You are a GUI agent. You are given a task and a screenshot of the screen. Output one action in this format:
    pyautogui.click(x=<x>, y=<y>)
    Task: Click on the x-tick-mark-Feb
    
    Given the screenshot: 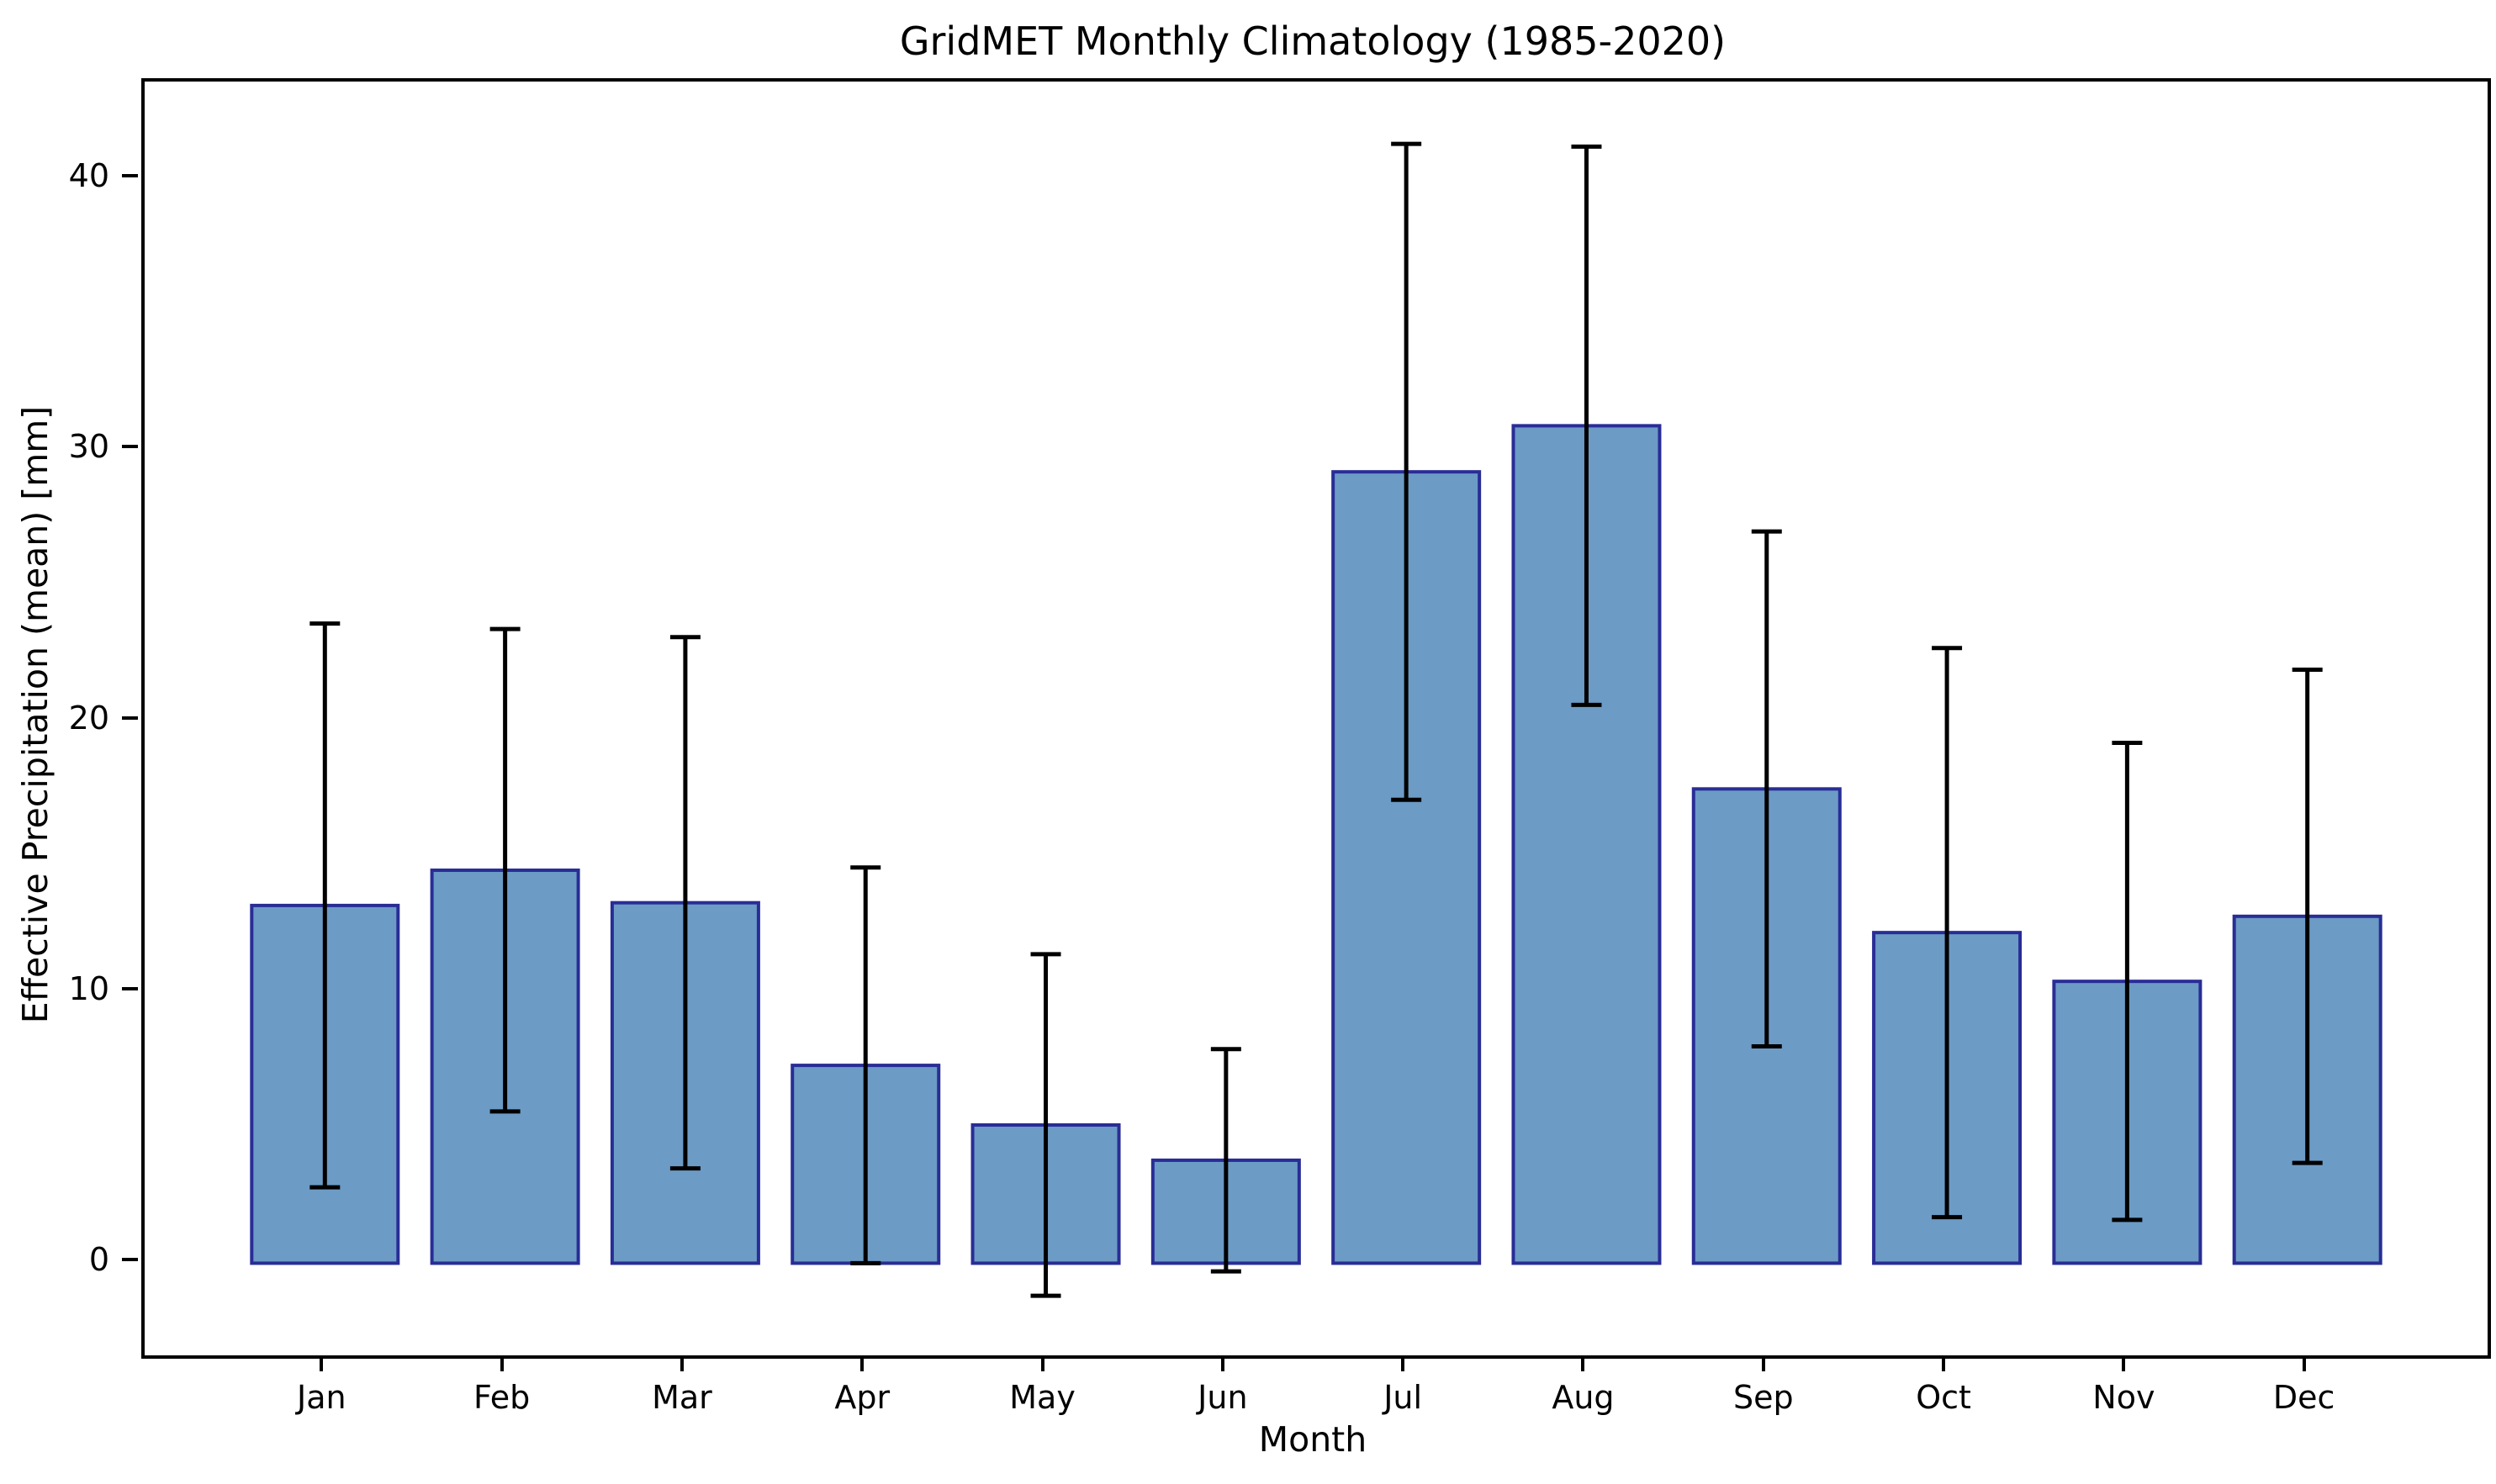 What is the action you would take?
    pyautogui.click(x=502, y=1363)
    